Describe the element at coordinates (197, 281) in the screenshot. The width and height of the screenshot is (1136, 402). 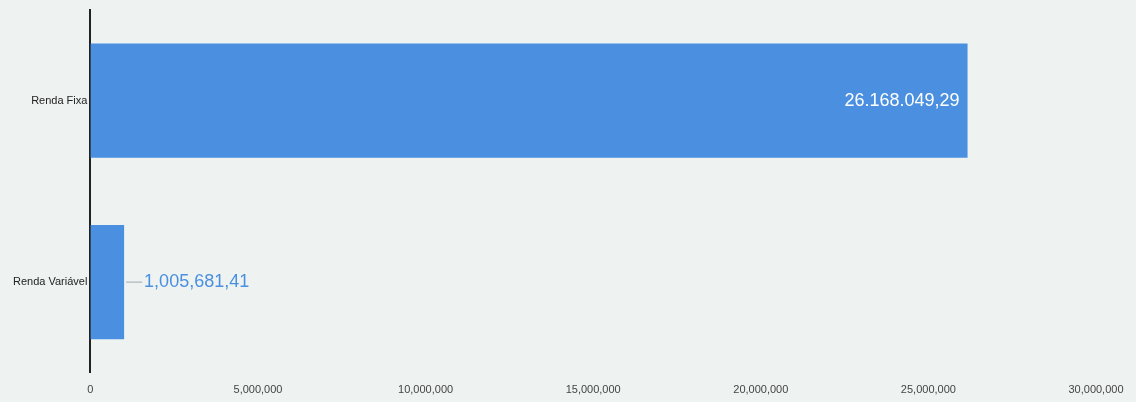
I see `data-label: 1,005,681,41` at that location.